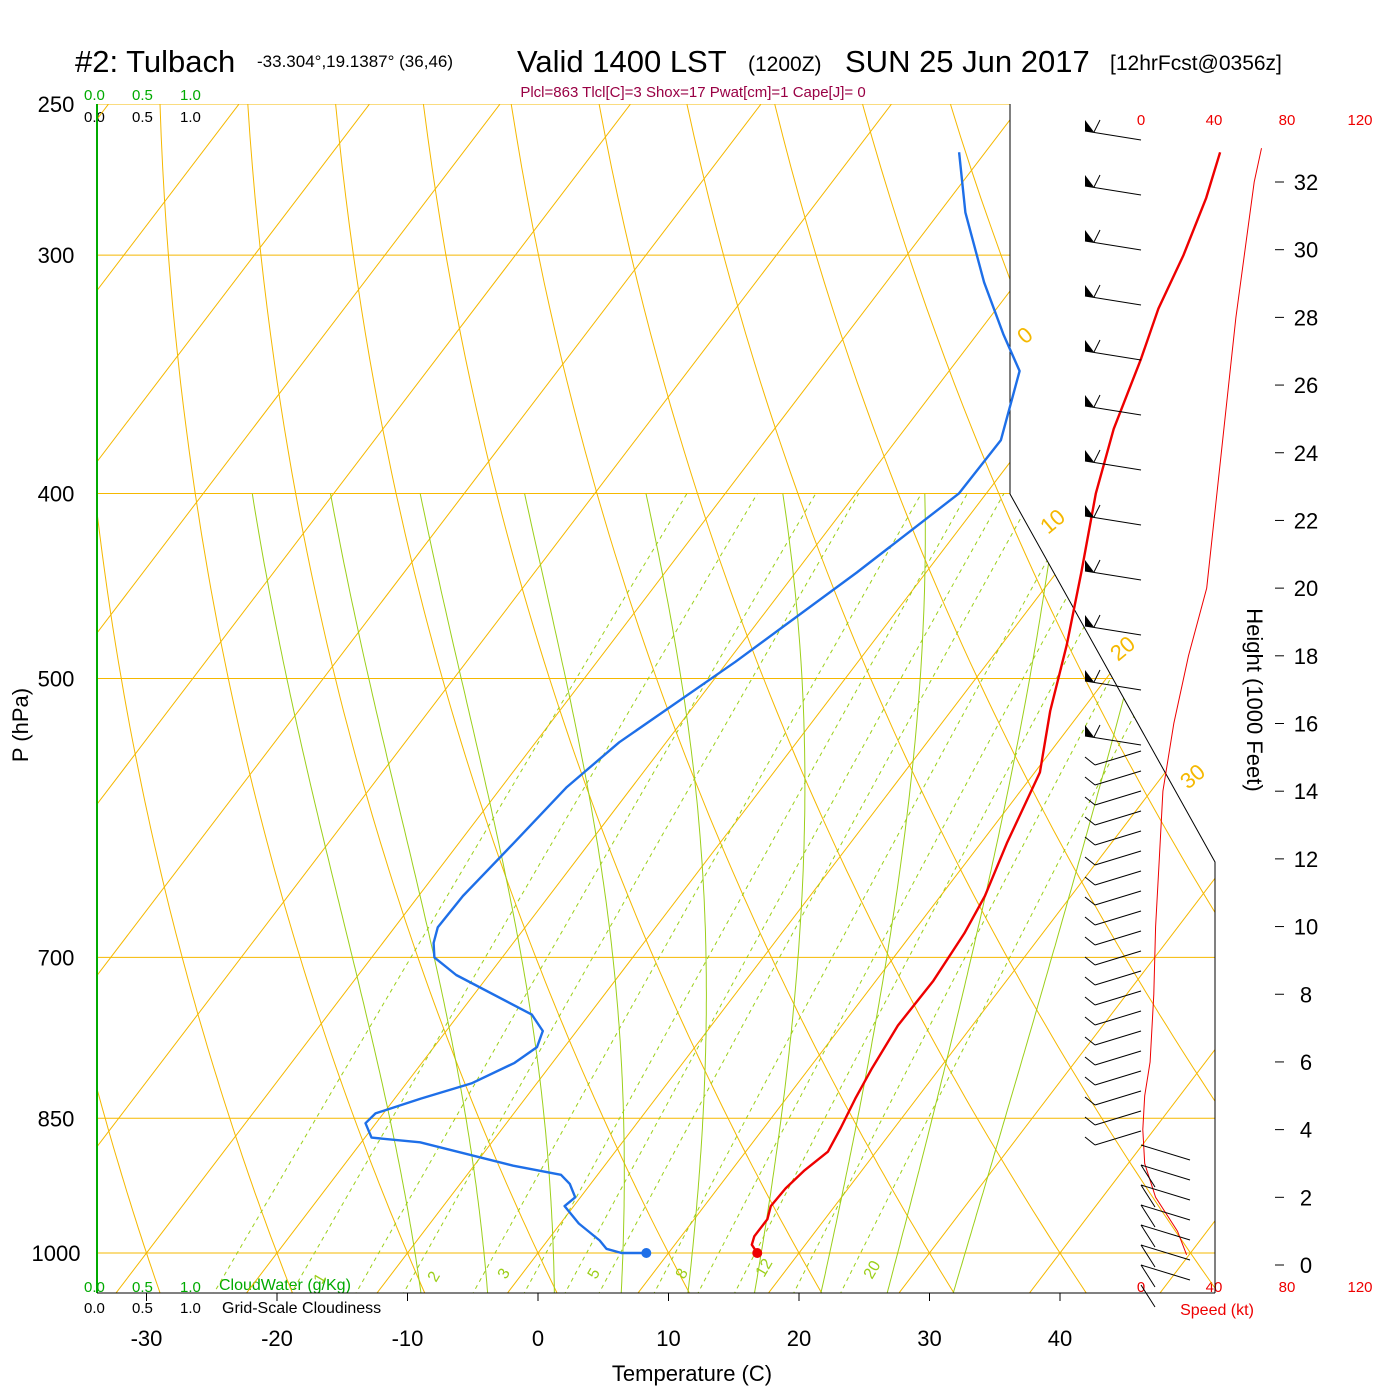 Image resolution: width=1400 pixels, height=1400 pixels. What do you see at coordinates (190, 95) in the screenshot?
I see `cloudwater-top-tick: 1.0` at bounding box center [190, 95].